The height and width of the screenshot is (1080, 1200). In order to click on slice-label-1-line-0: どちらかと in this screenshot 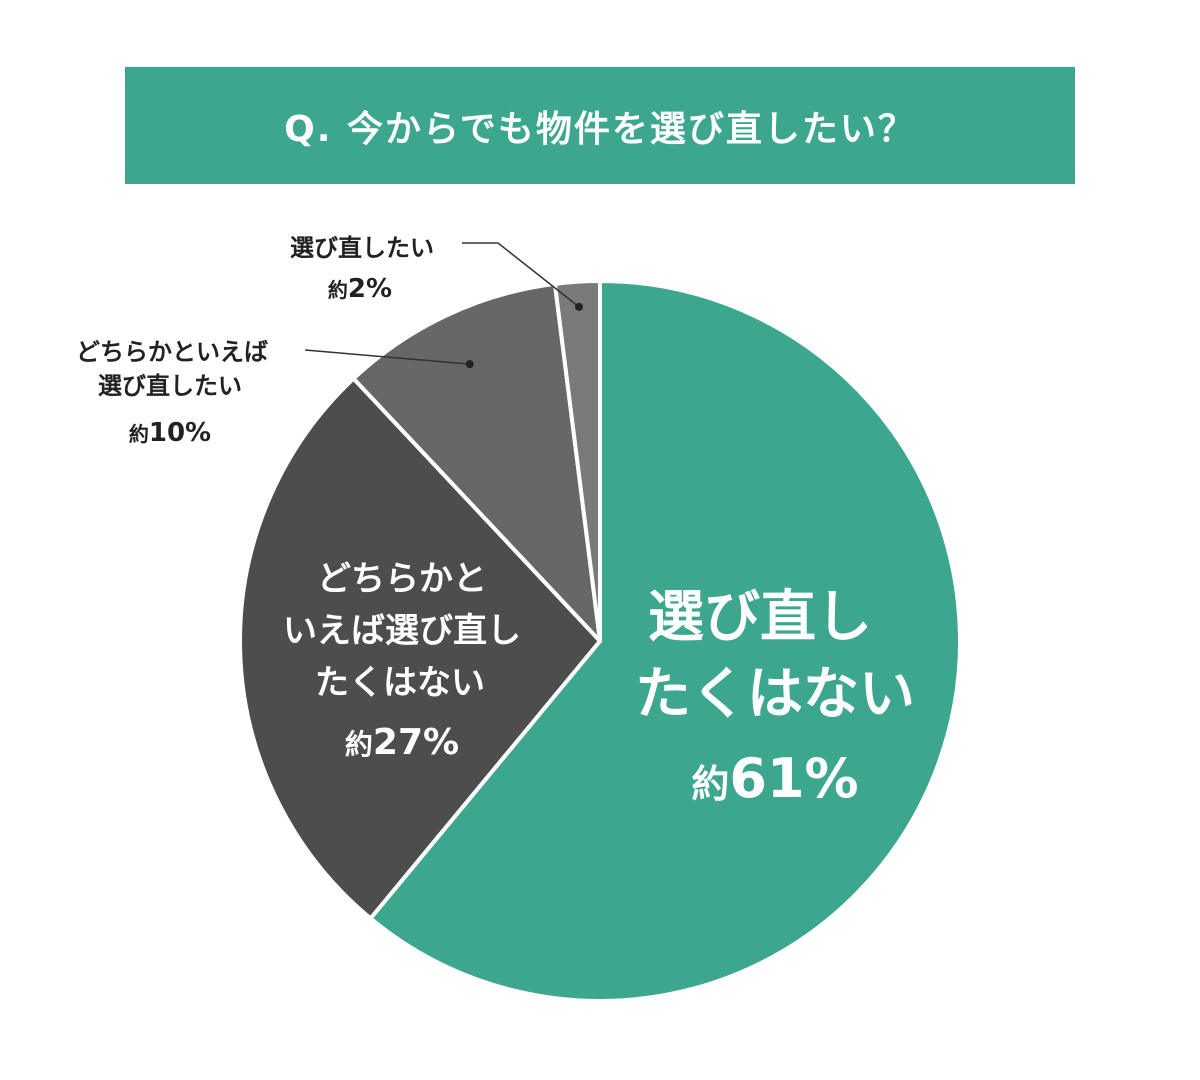, I will do `click(402, 579)`.